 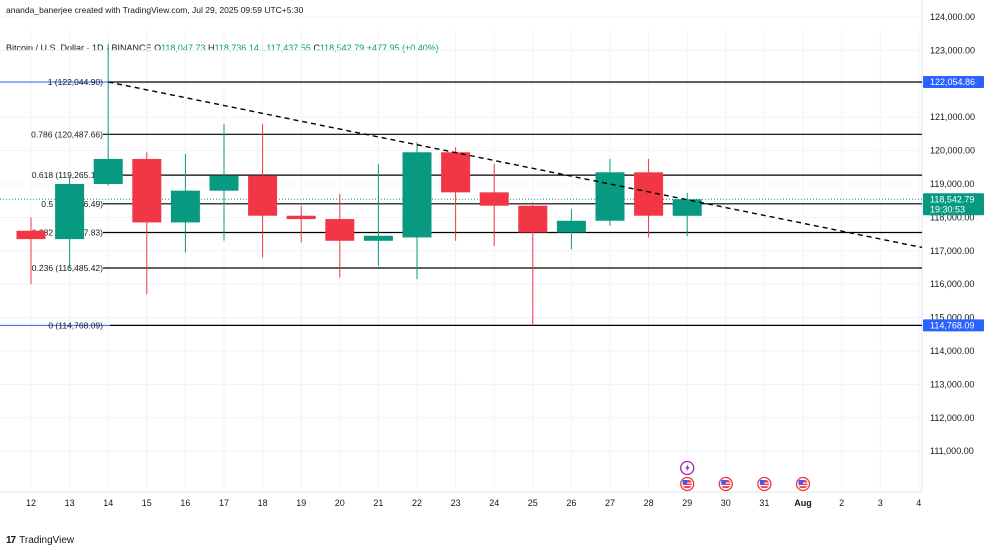 I want to click on x-tick-label: 24, so click(x=494, y=503).